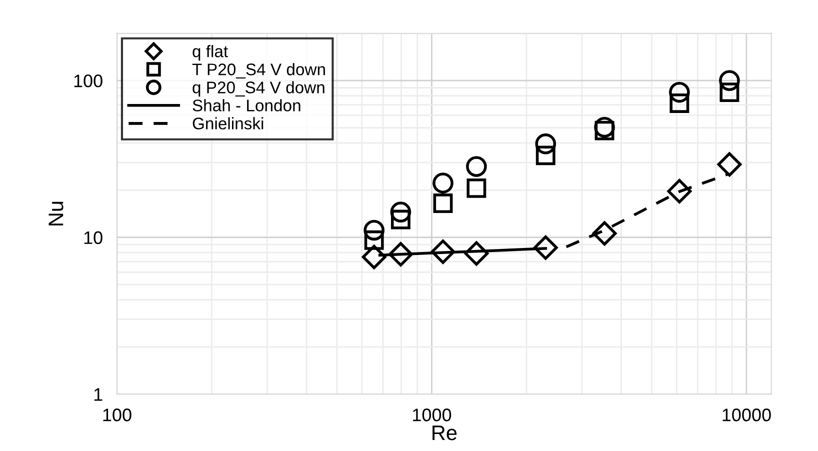 The image size is (818, 451). What do you see at coordinates (246, 105) in the screenshot?
I see `legend-label: Shah - London` at bounding box center [246, 105].